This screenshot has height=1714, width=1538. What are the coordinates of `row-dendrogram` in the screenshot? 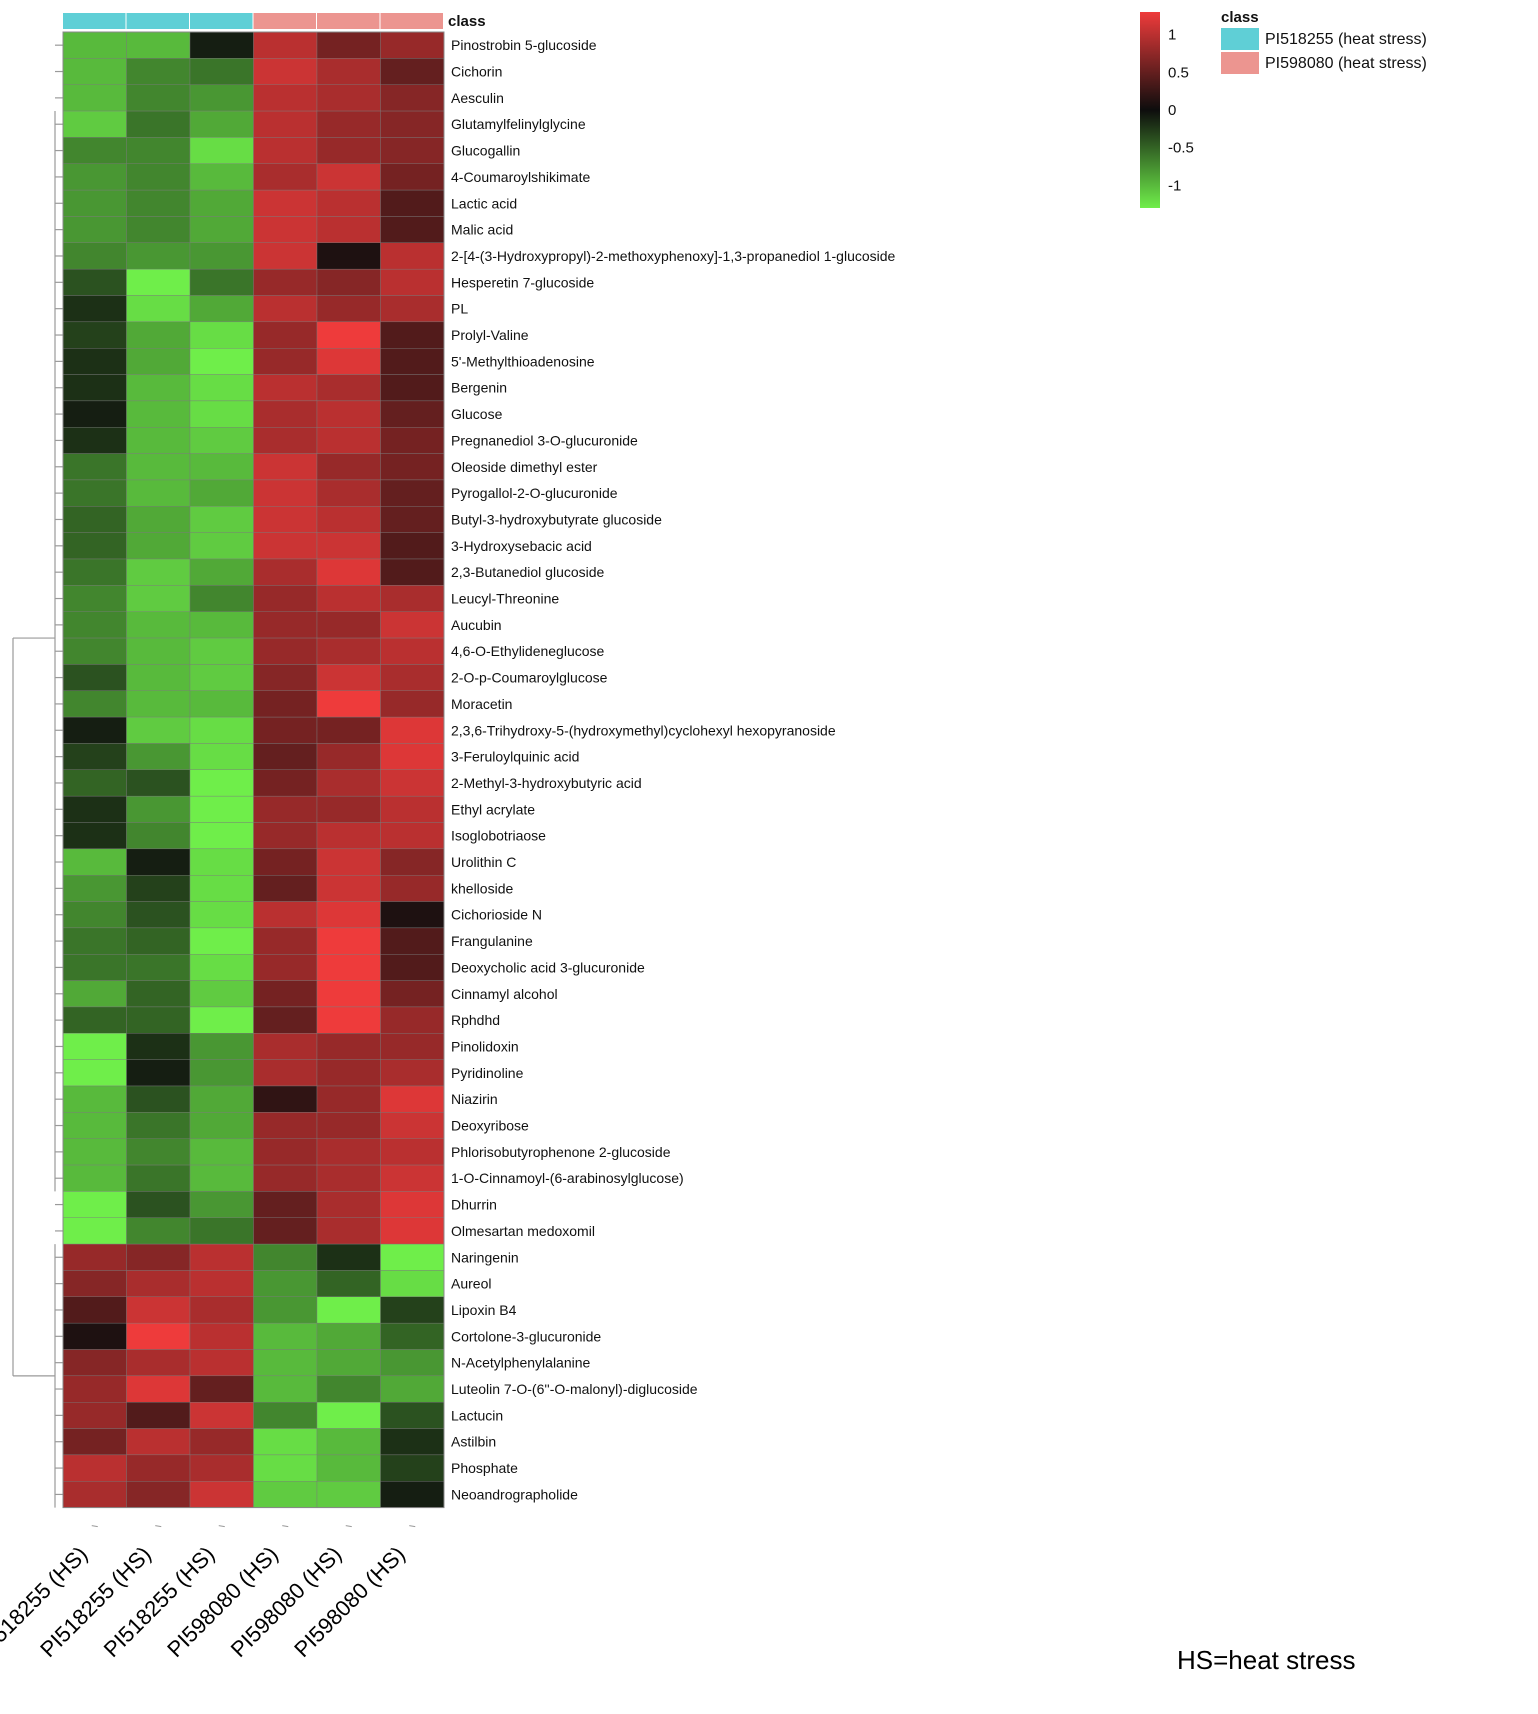 It's located at (37, 776).